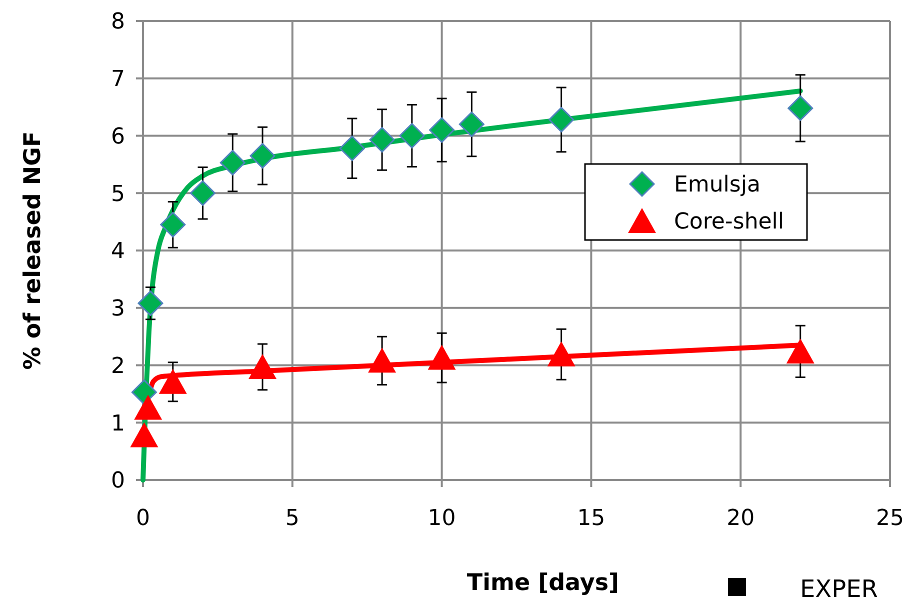 This screenshot has width=917, height=600. I want to click on x-tick-label: 0, so click(143, 518).